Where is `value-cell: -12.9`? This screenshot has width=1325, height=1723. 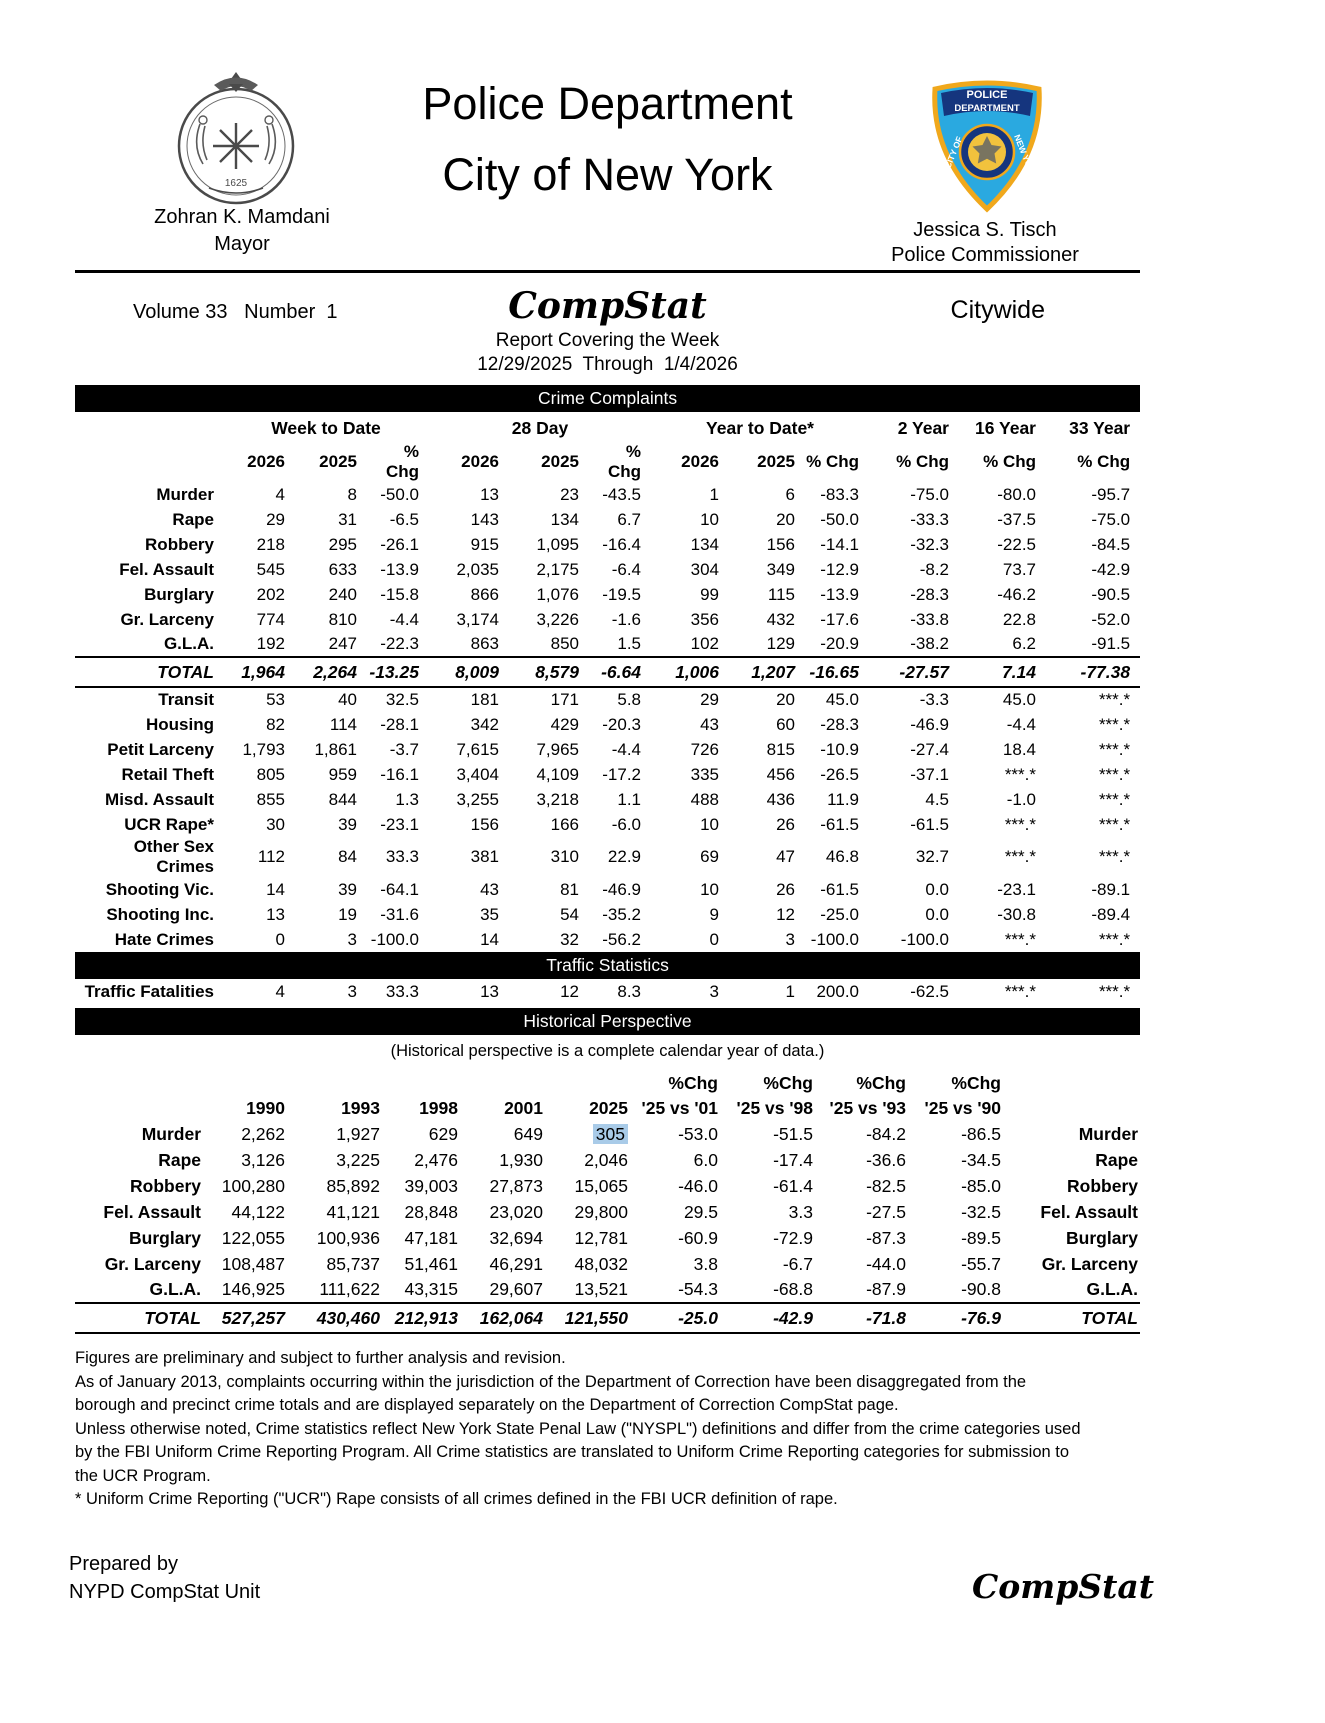 value-cell: -12.9 is located at coordinates (839, 569).